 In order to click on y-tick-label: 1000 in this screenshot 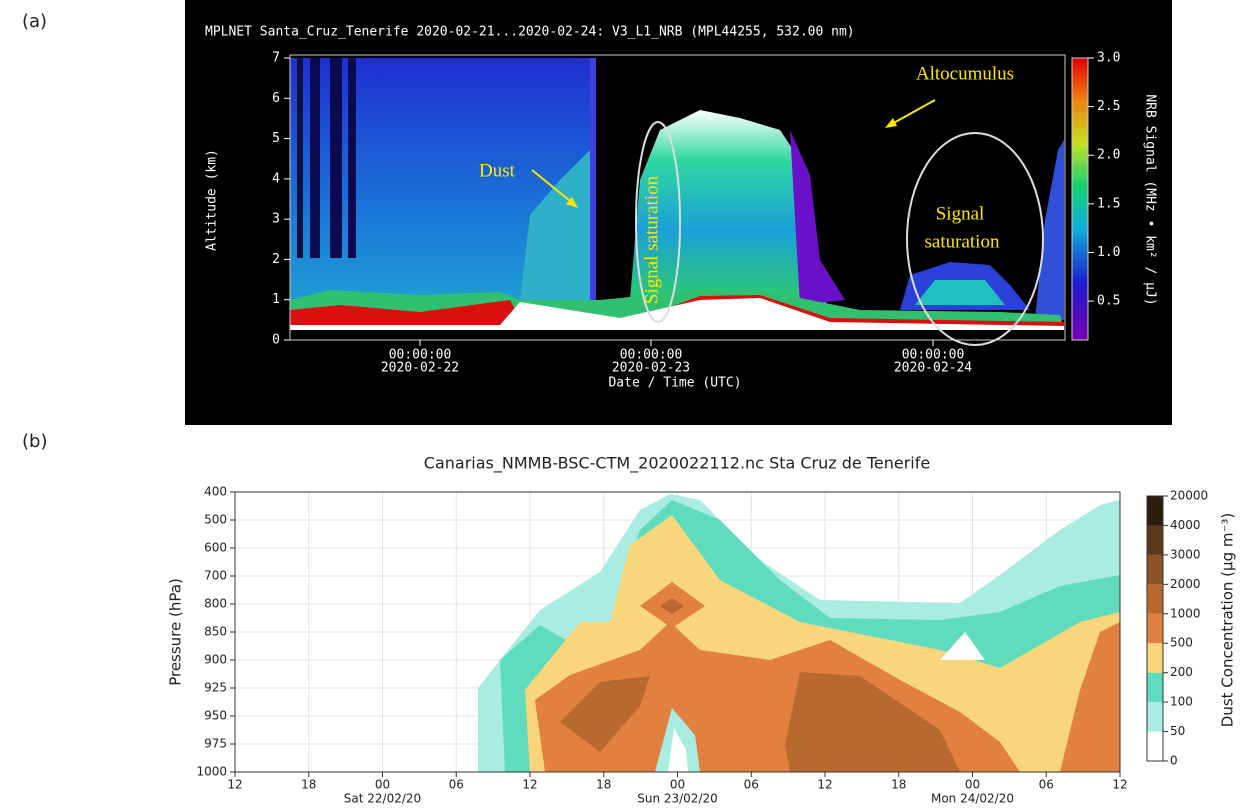, I will do `click(211, 772)`.